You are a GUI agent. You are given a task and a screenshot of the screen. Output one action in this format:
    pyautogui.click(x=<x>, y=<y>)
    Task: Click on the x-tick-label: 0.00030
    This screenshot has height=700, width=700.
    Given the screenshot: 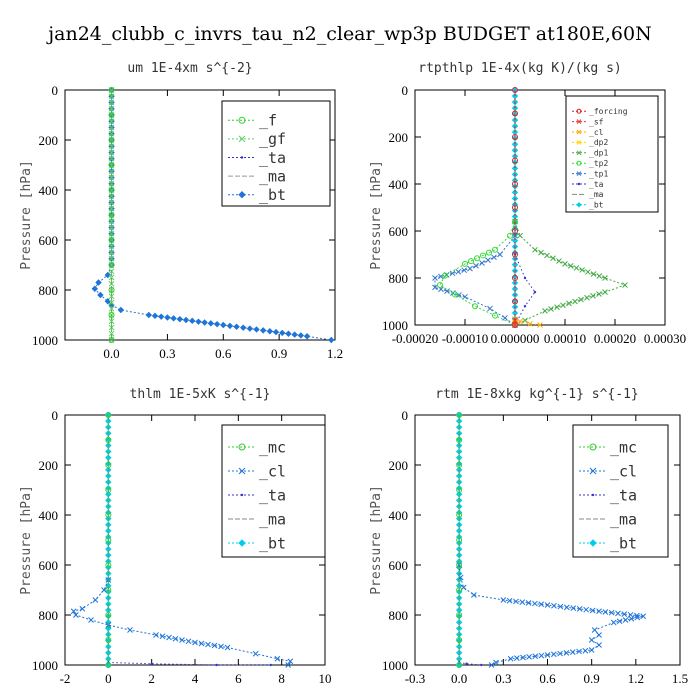 What is the action you would take?
    pyautogui.click(x=665, y=338)
    